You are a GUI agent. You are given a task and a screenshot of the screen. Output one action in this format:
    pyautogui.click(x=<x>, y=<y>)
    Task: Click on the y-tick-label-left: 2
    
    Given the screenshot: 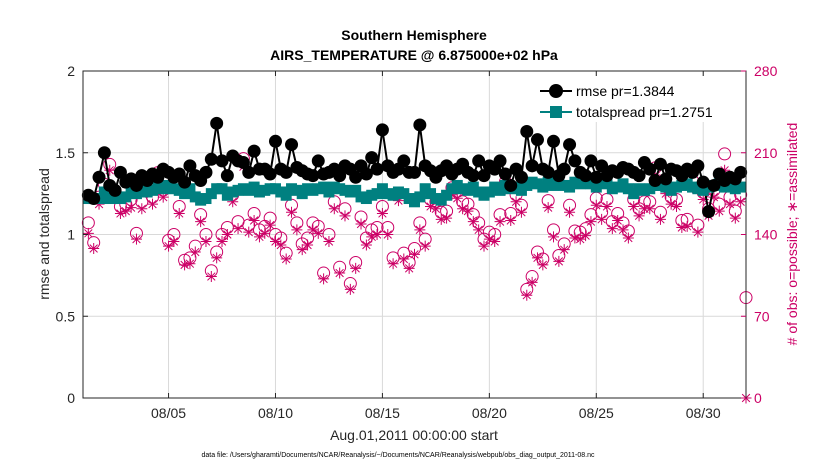 What is the action you would take?
    pyautogui.click(x=71, y=71)
    